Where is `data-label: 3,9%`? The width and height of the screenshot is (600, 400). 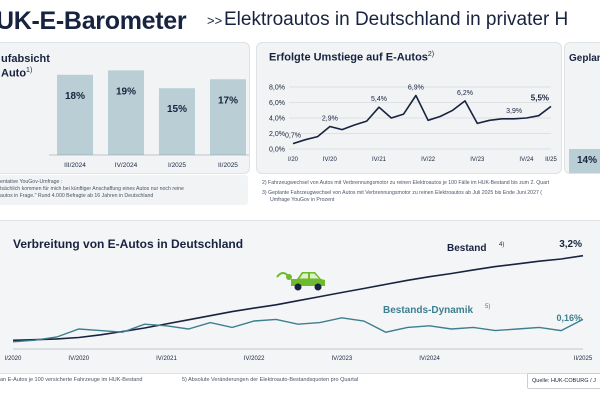 data-label: 3,9% is located at coordinates (514, 111).